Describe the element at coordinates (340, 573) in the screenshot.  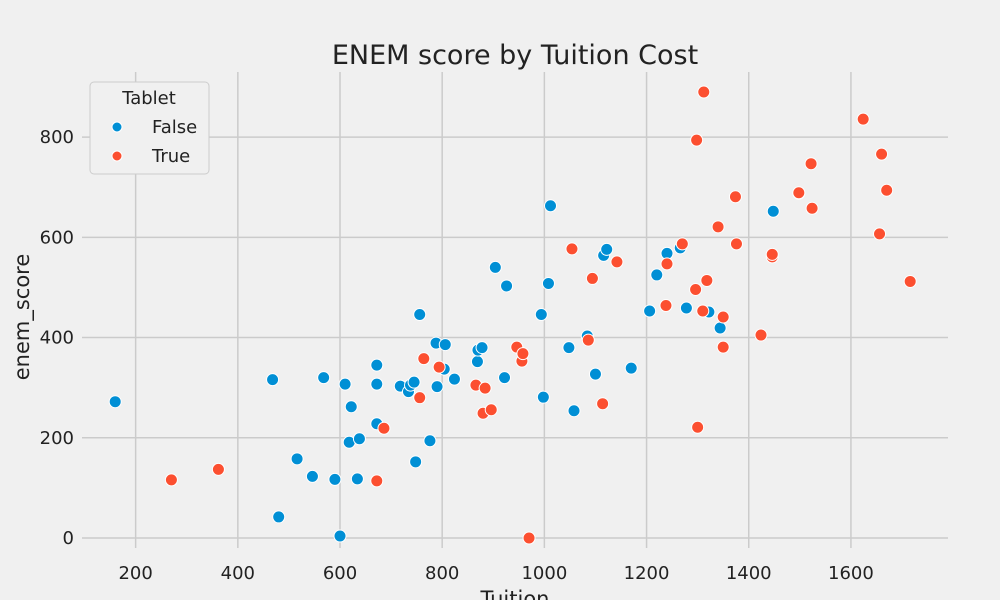
I see `x-tick-label: 600` at that location.